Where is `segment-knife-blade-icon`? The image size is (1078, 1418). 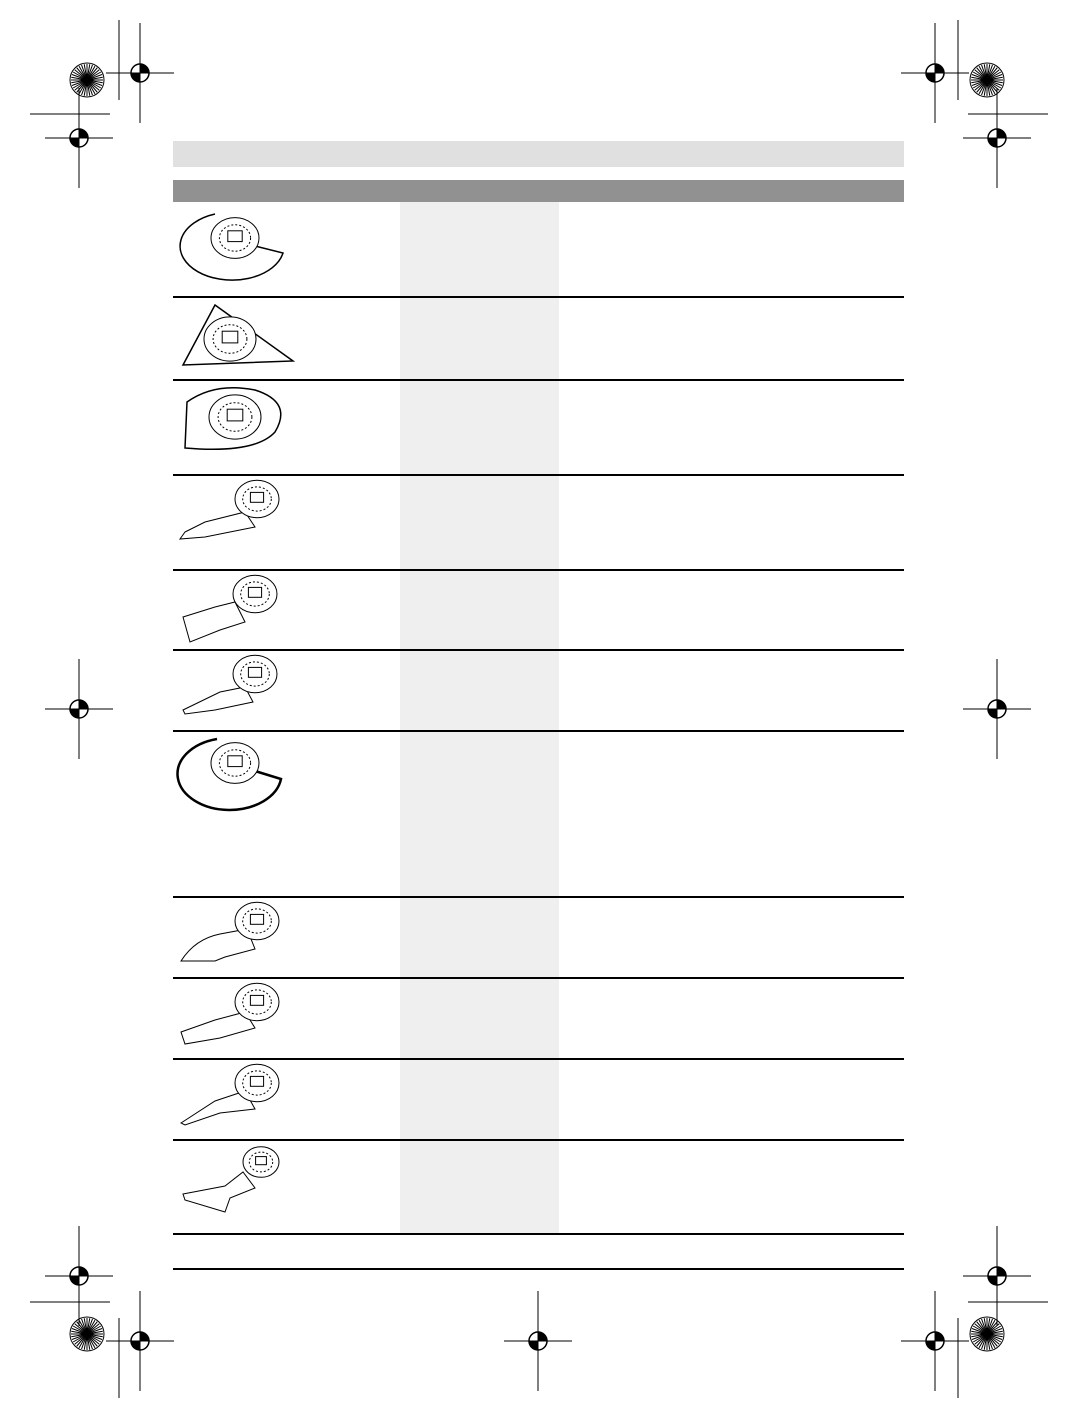
segment-knife-blade-icon is located at coordinates (229, 774).